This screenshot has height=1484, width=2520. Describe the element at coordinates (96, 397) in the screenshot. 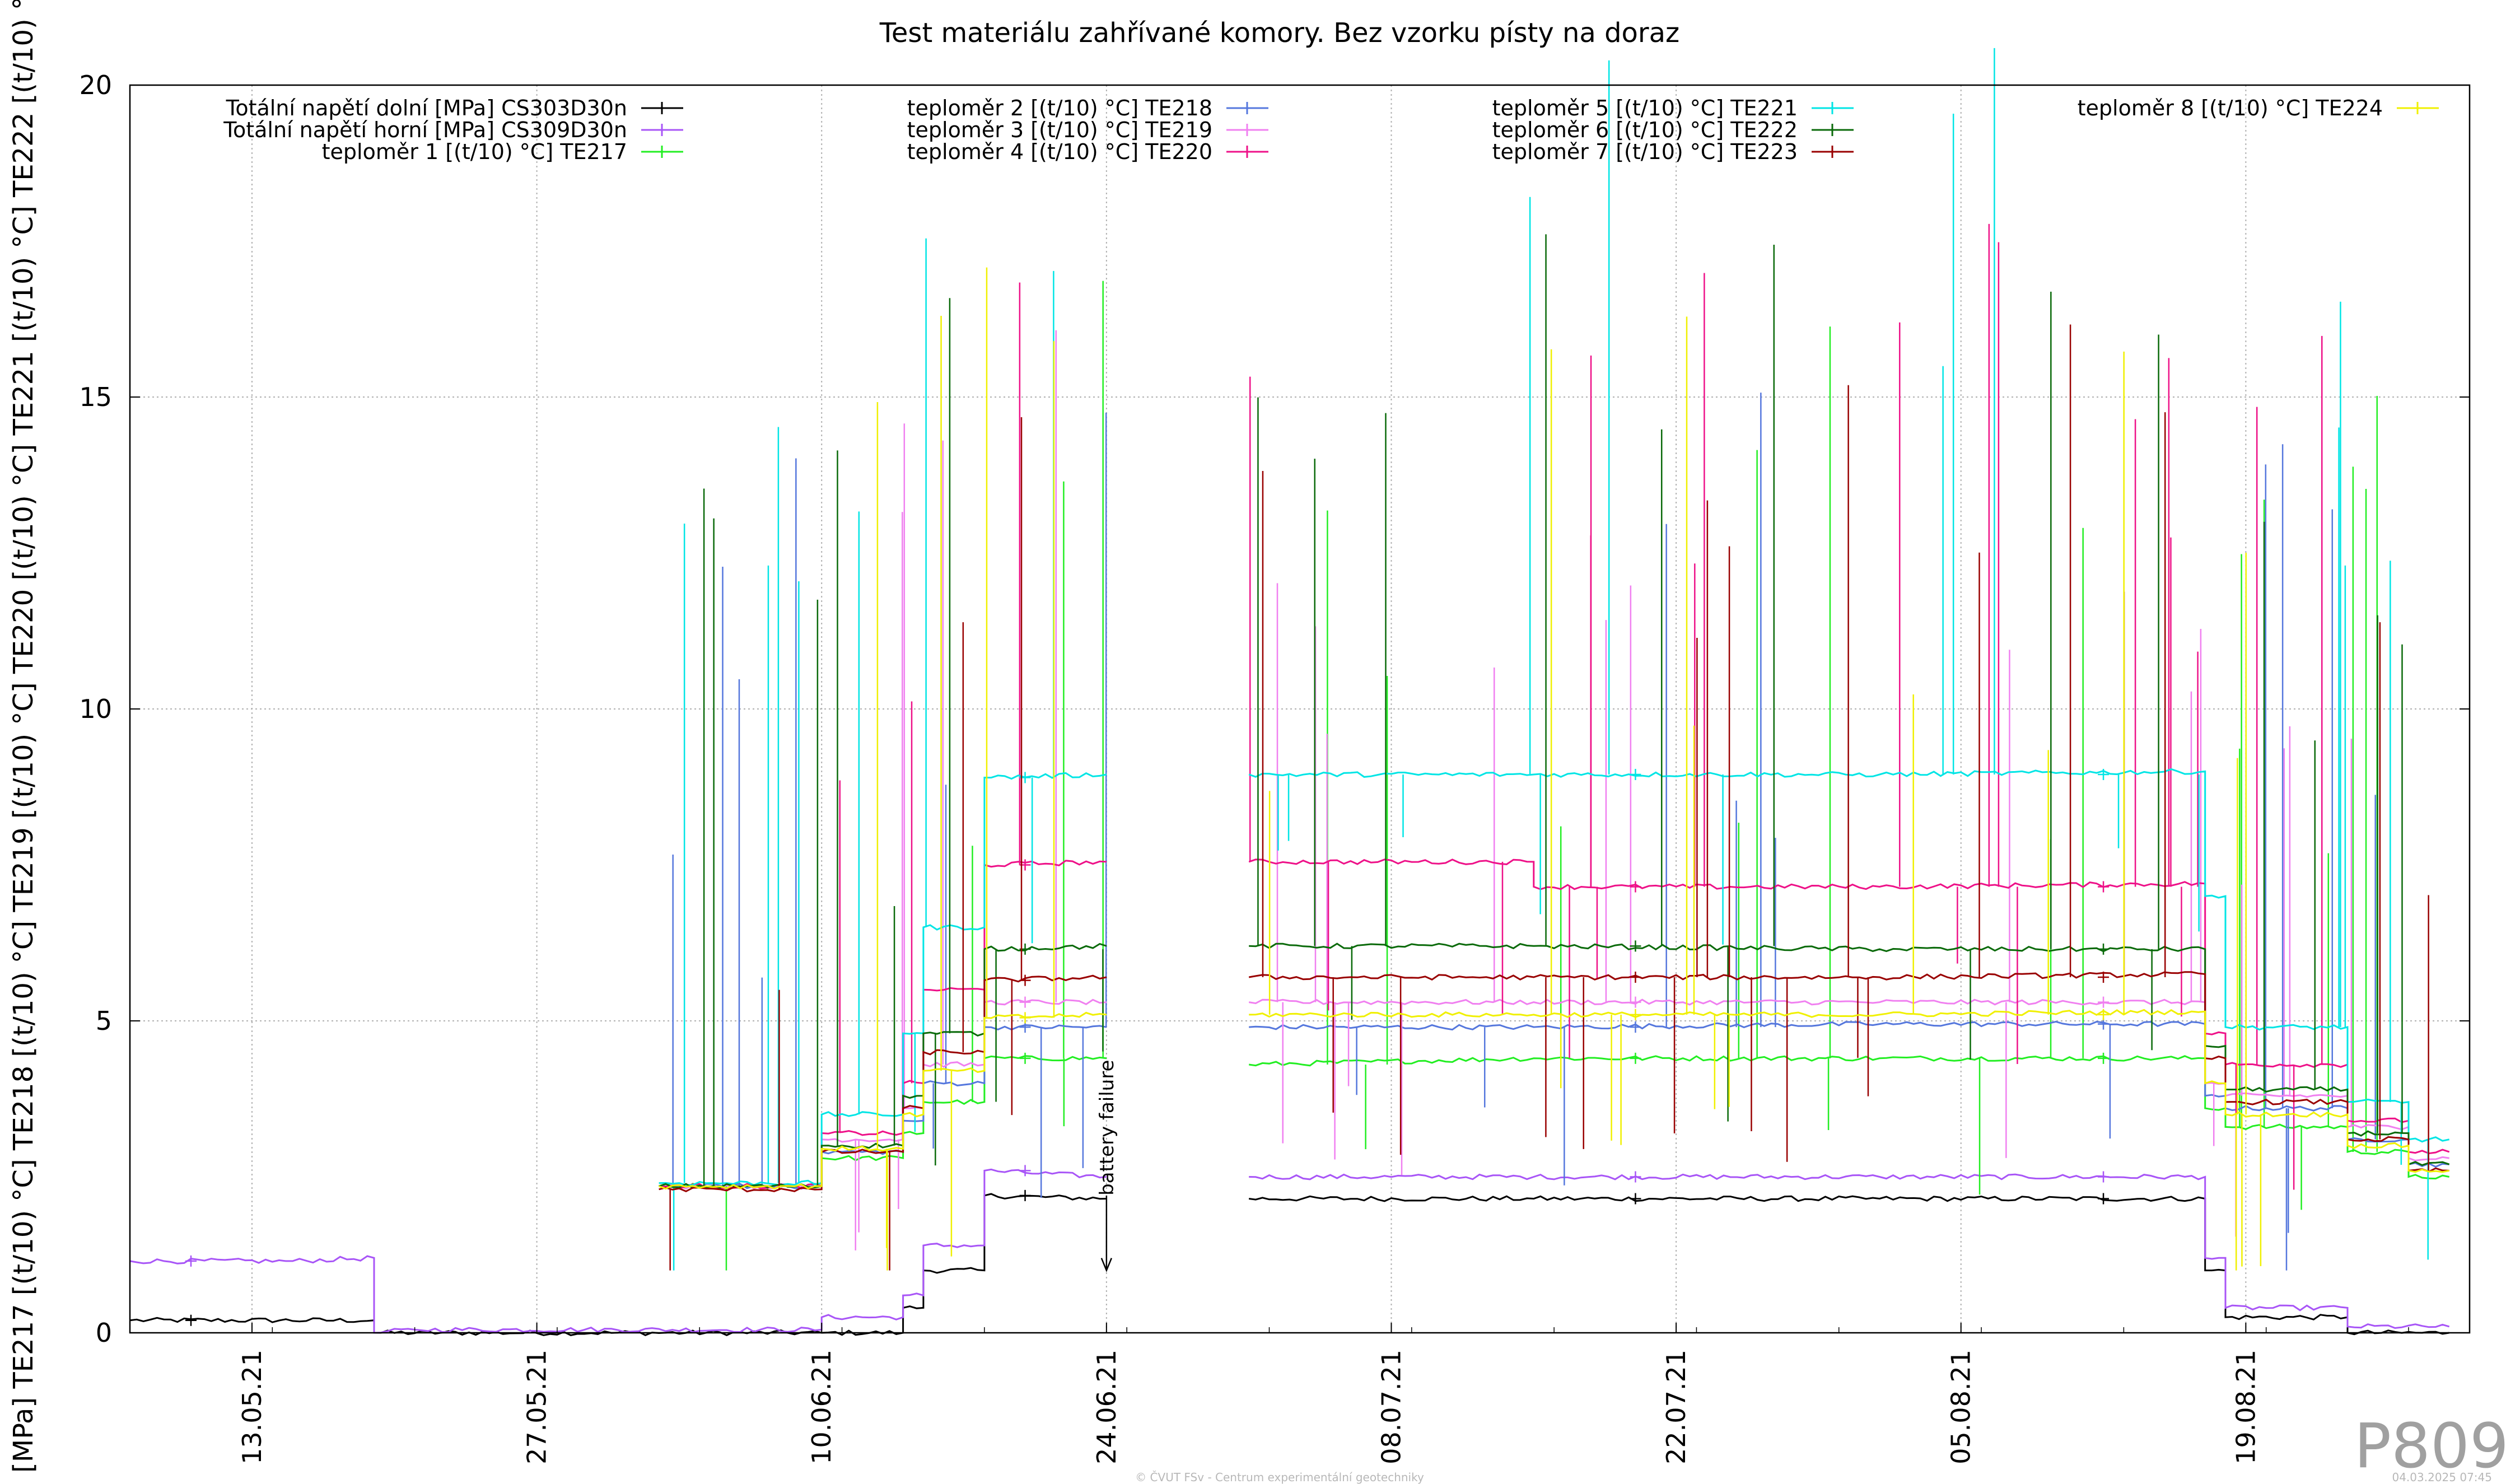

I see `y-tick-label: 15` at that location.